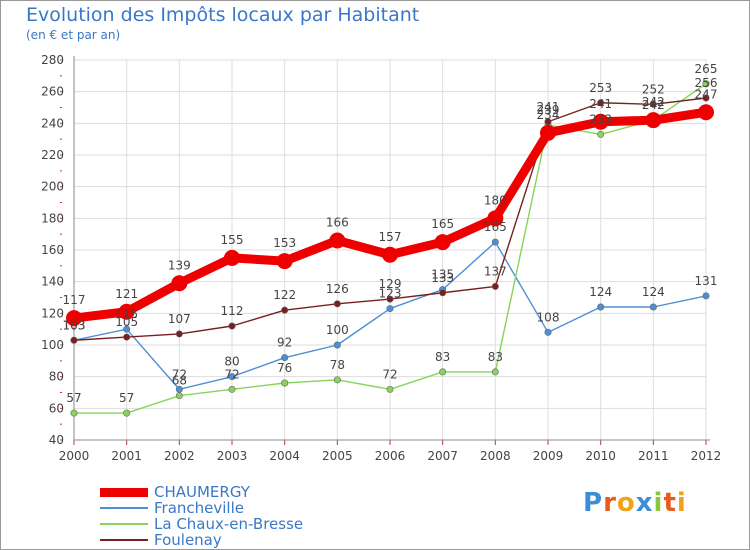  I want to click on data-label: 105, so click(126, 322).